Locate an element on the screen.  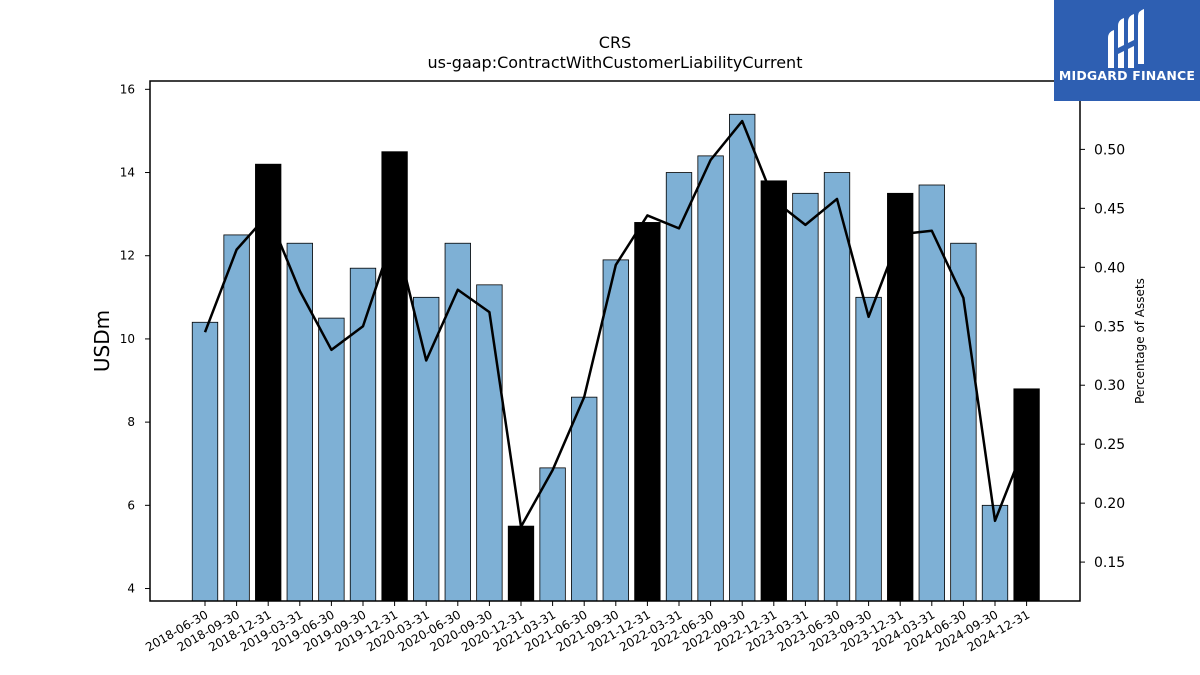
left-axis: 4 6 8 10 12 14 16 is located at coordinates (135, 339).